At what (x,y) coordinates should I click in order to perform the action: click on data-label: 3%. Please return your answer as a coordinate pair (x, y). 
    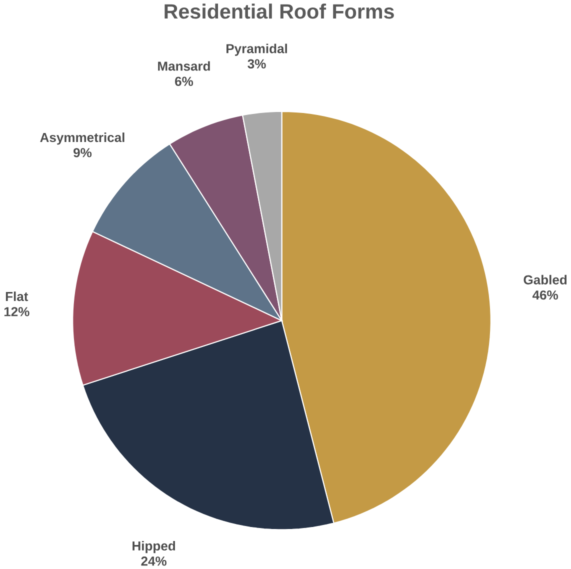
    Looking at the image, I should click on (257, 63).